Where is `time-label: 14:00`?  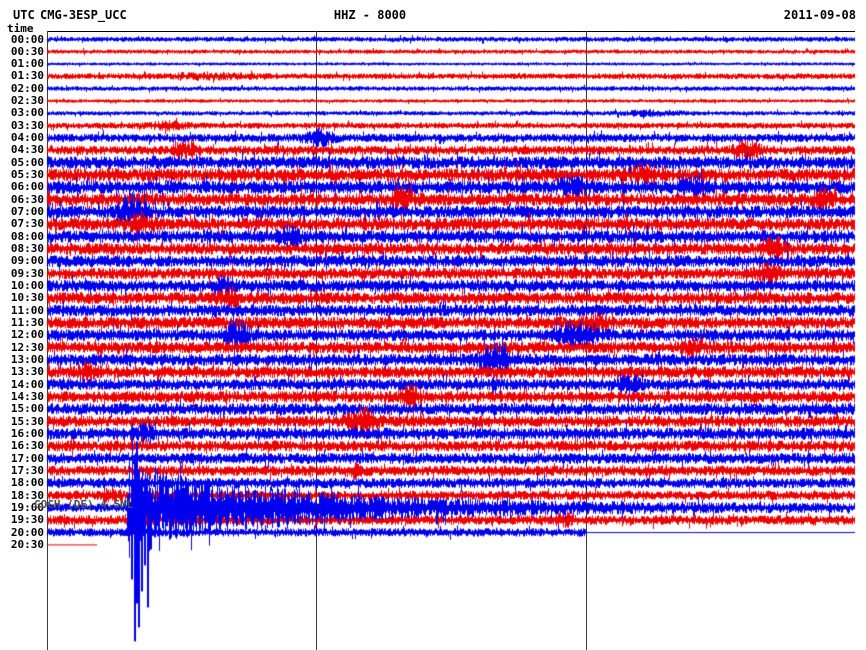
time-label: 14:00 is located at coordinates (27, 384).